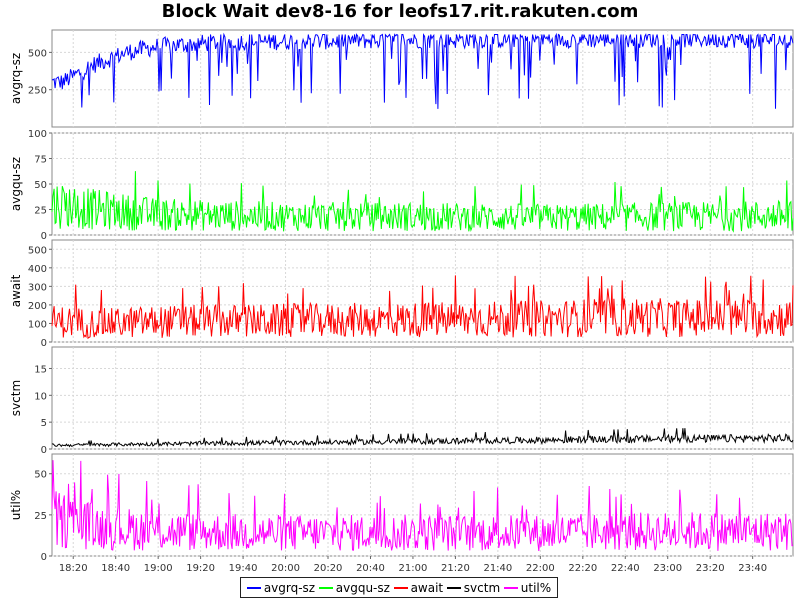 The width and height of the screenshot is (800, 600). What do you see at coordinates (158, 568) in the screenshot?
I see `x-tick-label: 19:00` at bounding box center [158, 568].